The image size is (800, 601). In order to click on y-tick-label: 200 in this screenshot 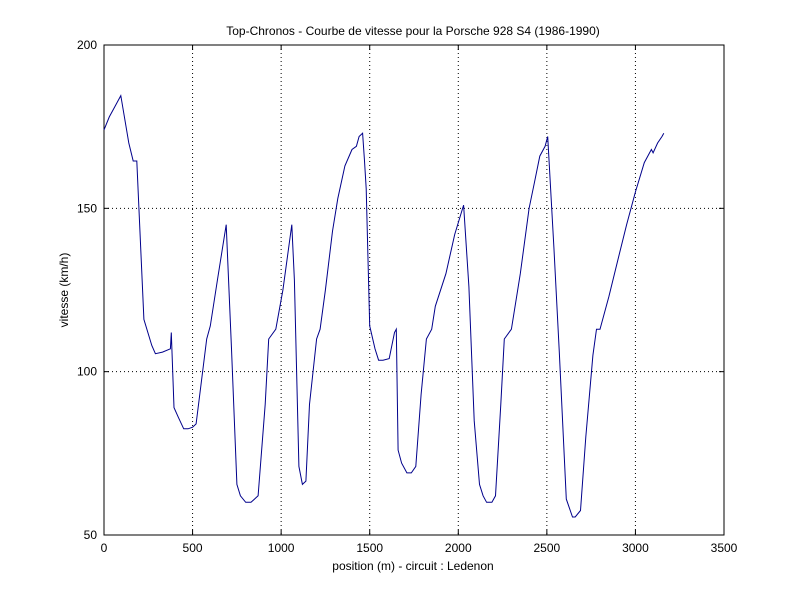, I will do `click(87, 45)`.